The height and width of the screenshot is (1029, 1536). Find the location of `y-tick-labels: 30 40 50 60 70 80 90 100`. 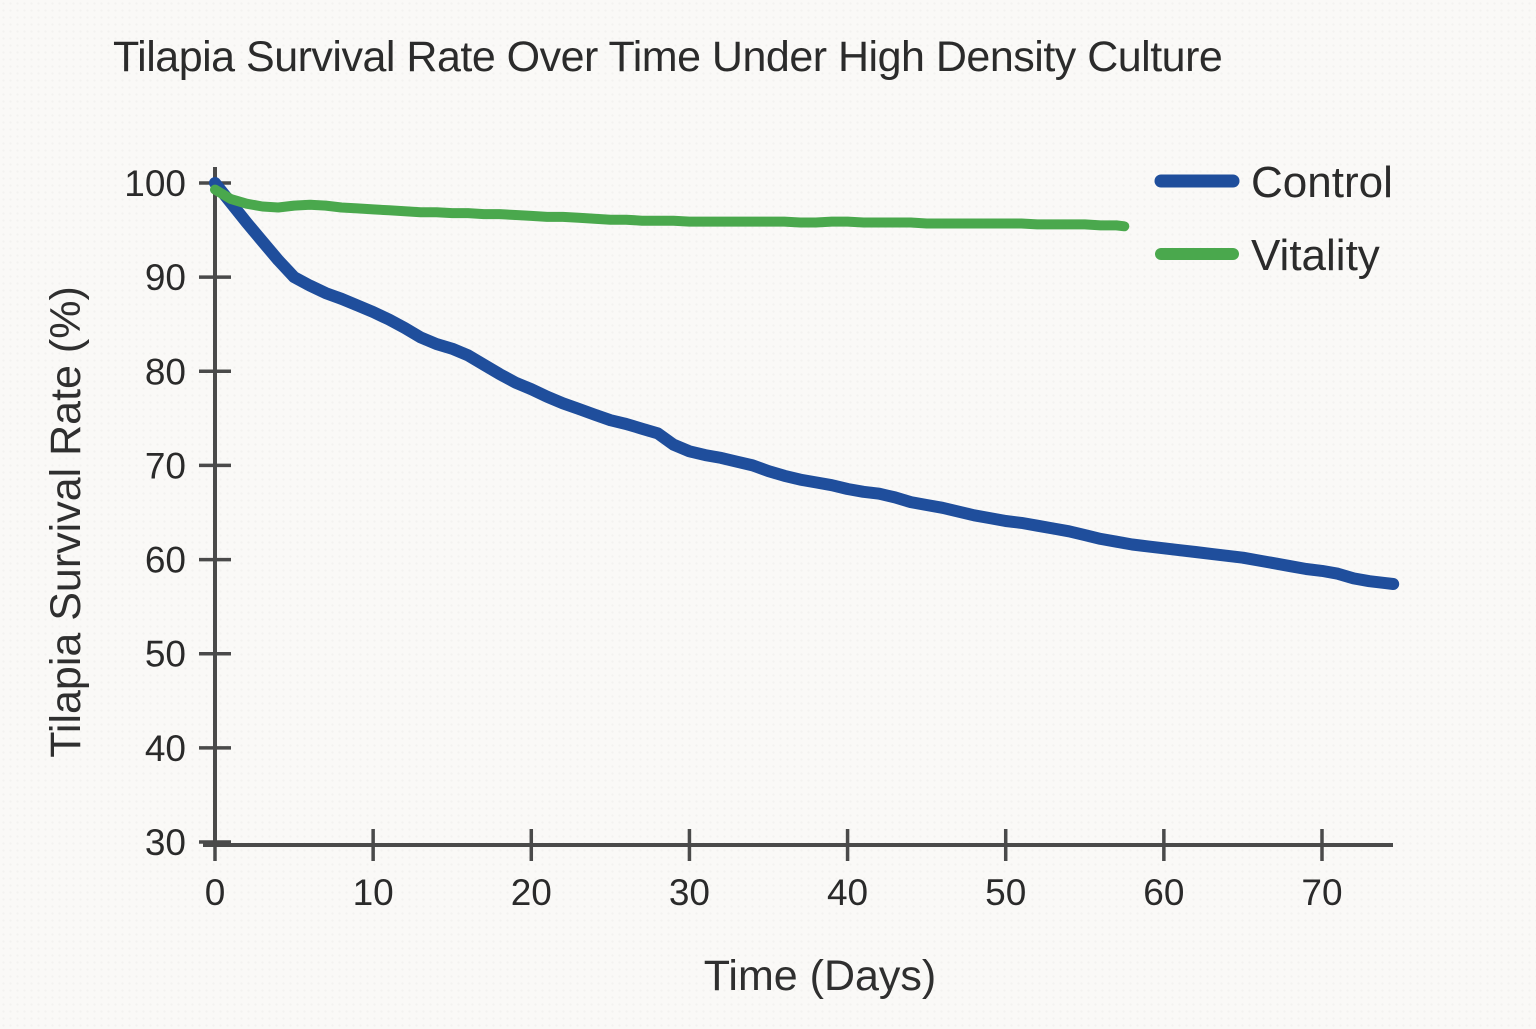

y-tick-labels: 30 40 50 60 70 80 90 100 is located at coordinates (155, 513).